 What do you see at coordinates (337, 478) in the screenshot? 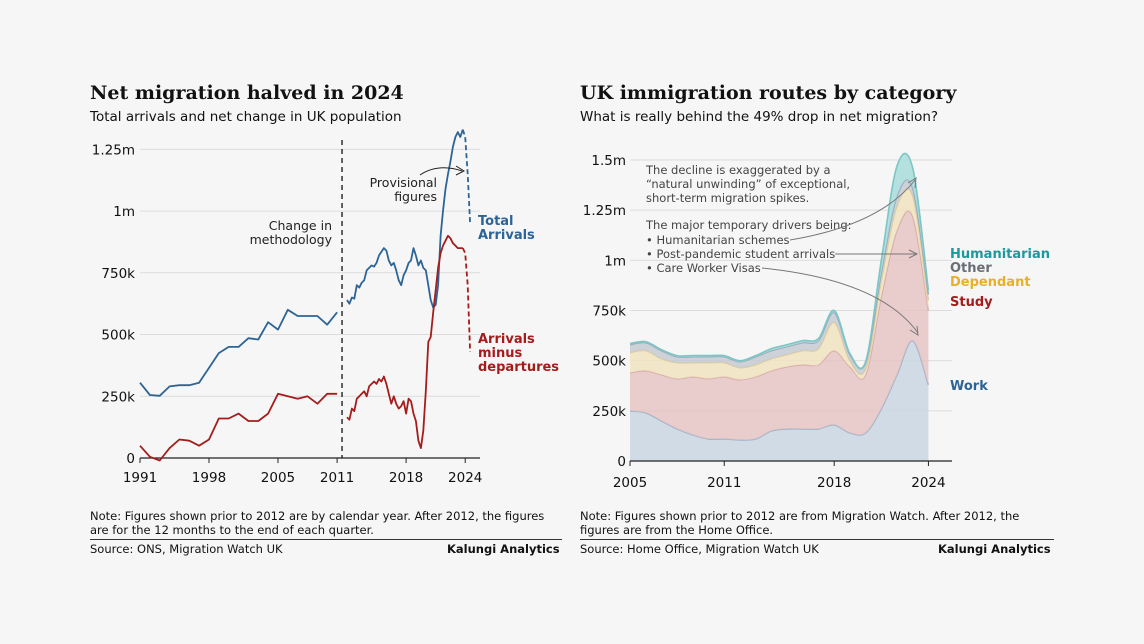
I see `left-x-tick-label: 2011` at bounding box center [337, 478].